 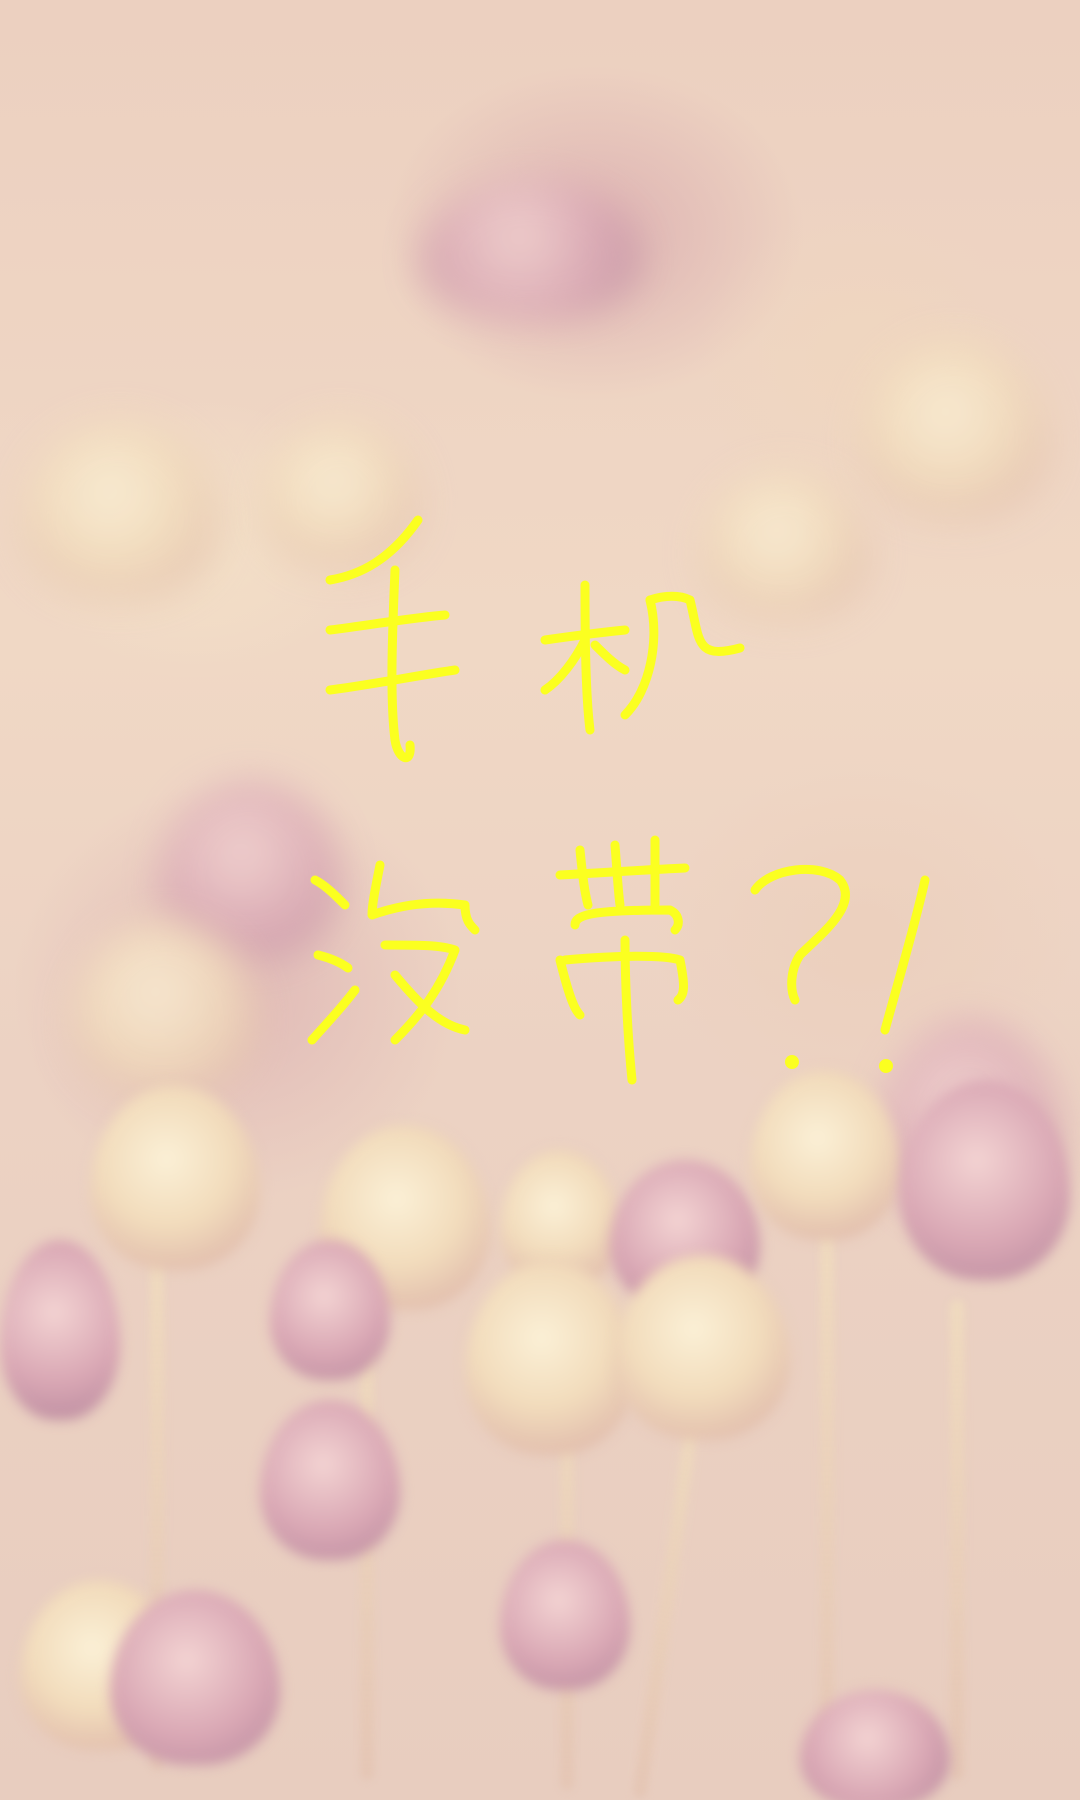 What do you see at coordinates (393, 952) in the screenshot?
I see `char-mei` at bounding box center [393, 952].